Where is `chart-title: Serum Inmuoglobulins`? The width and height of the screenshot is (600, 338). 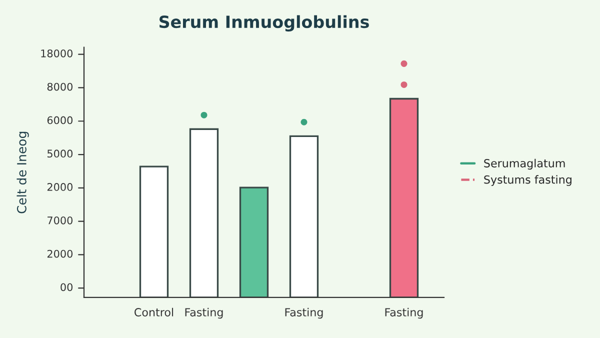 chart-title: Serum Inmuoglobulins is located at coordinates (264, 23).